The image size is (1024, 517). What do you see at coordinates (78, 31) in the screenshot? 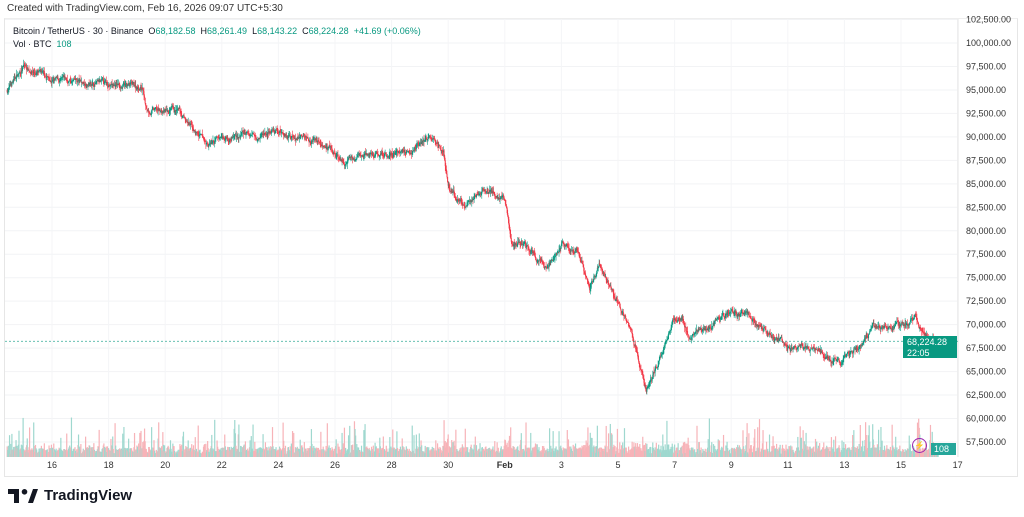
I see `symbol-name: Bitcoin / TetherUS · 30 · Binance` at bounding box center [78, 31].